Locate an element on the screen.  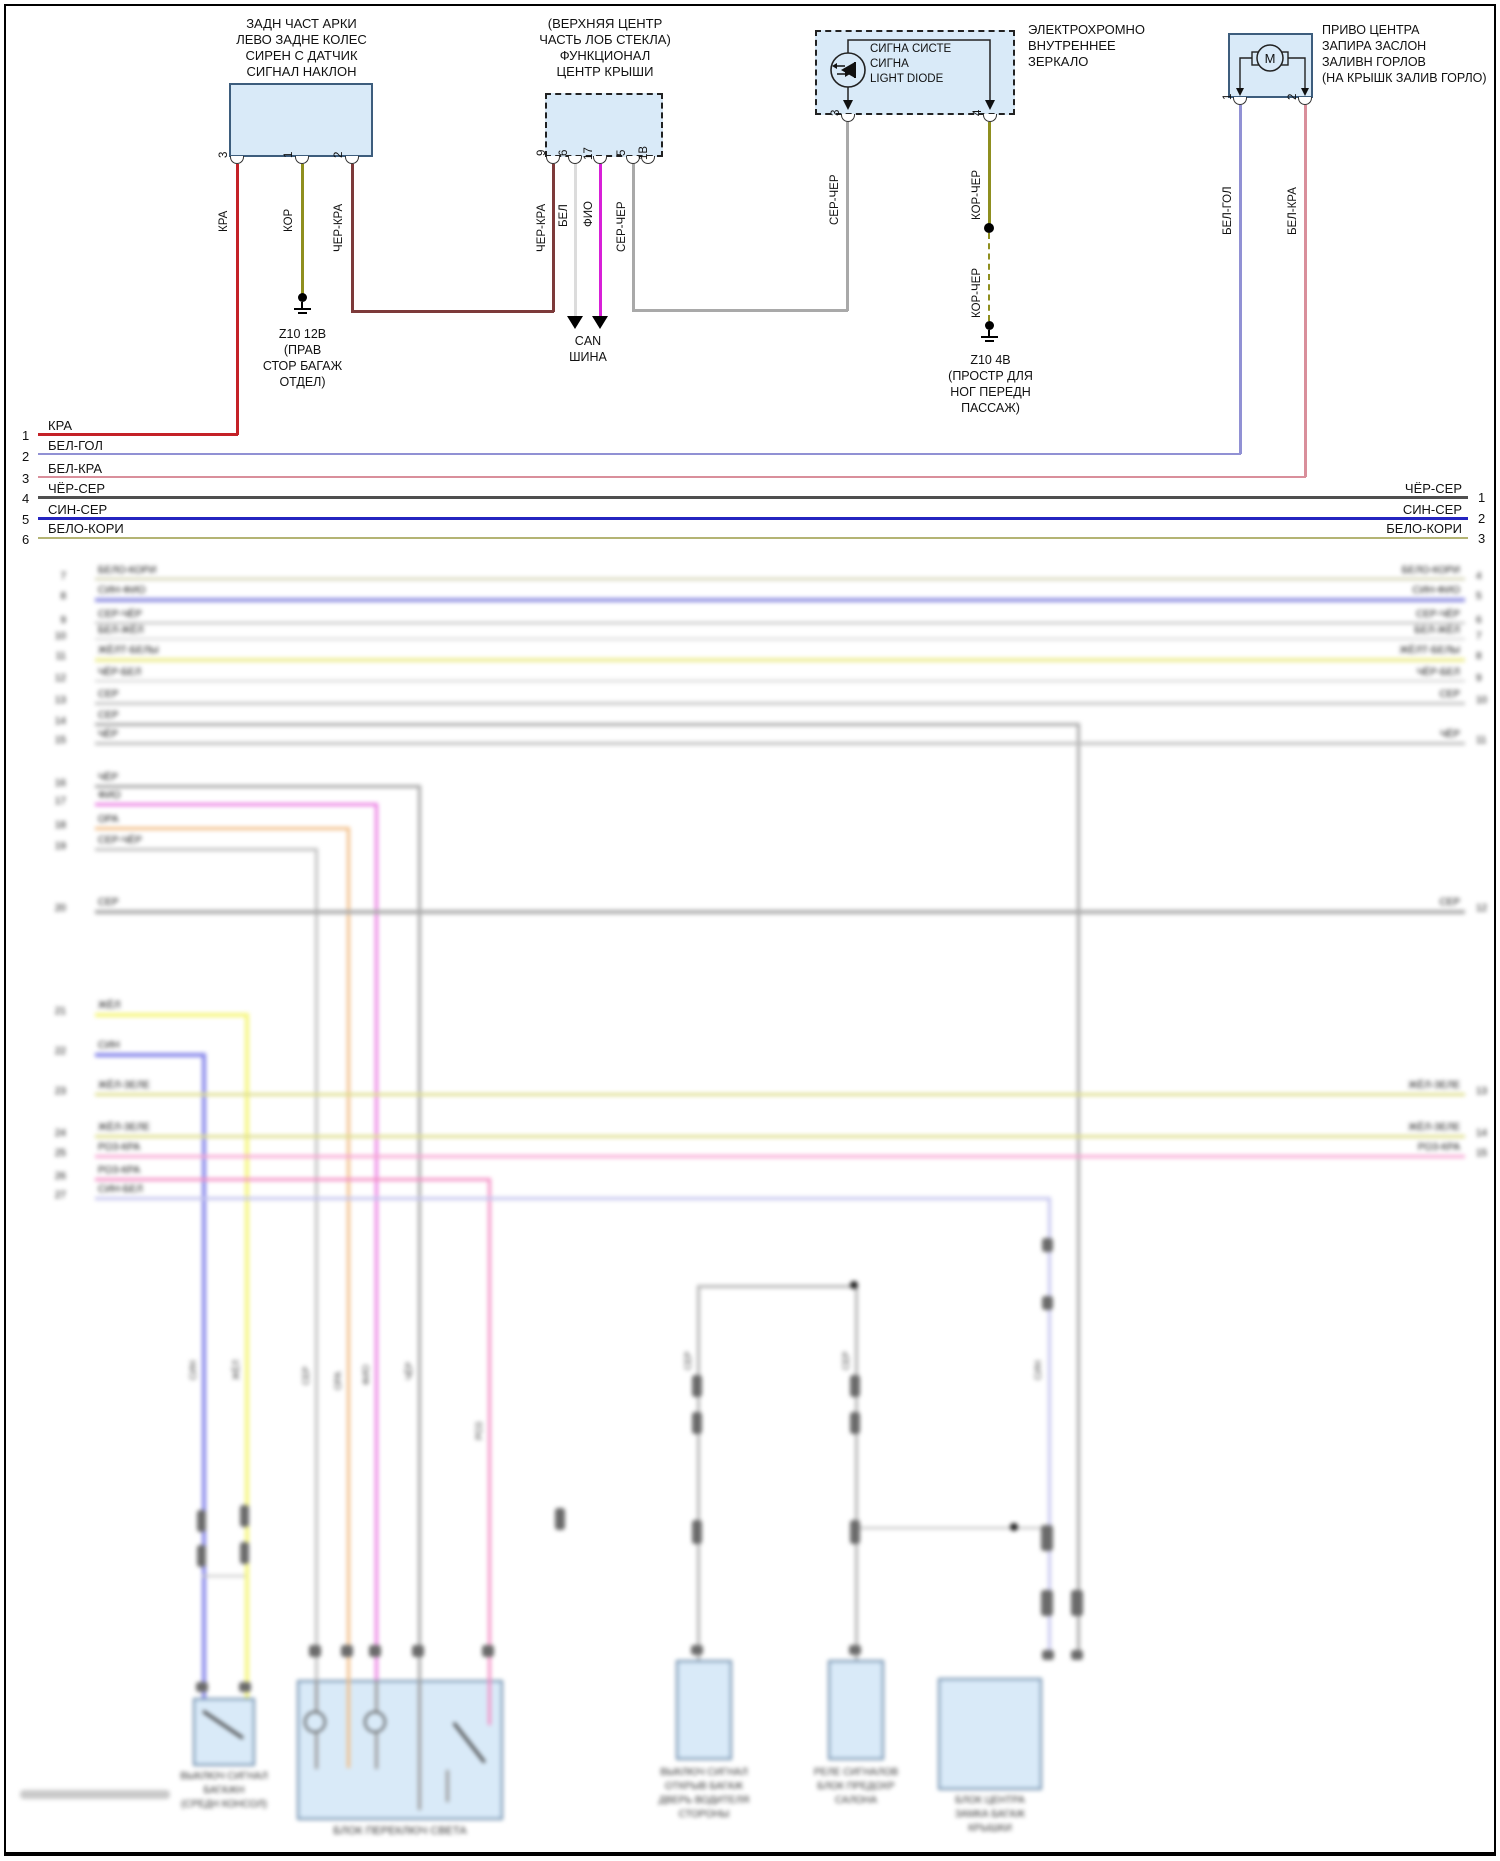
wire-number: 21 is located at coordinates (60, 1011).